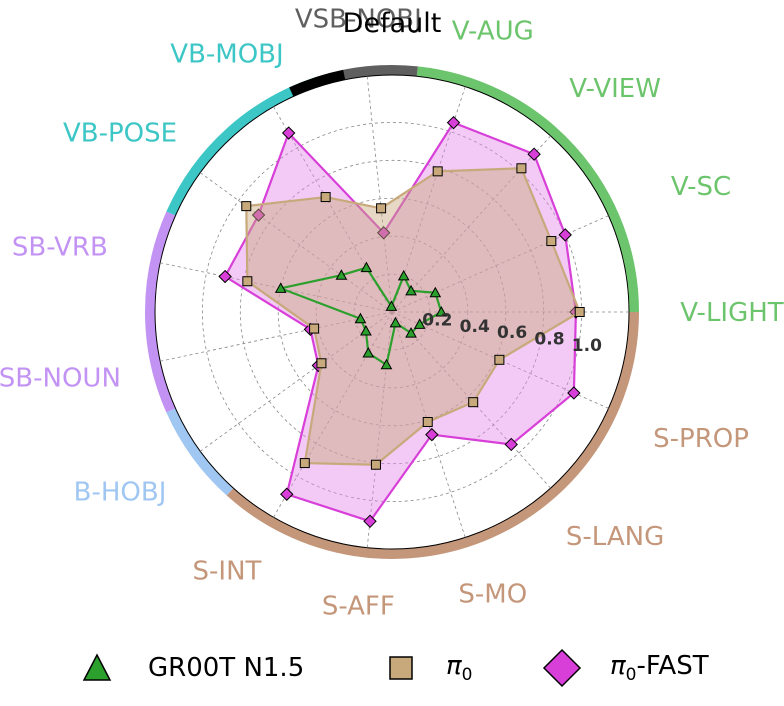 This screenshot has width=784, height=706. What do you see at coordinates (731, 313) in the screenshot?
I see `category-label: V-LIGHT` at bounding box center [731, 313].